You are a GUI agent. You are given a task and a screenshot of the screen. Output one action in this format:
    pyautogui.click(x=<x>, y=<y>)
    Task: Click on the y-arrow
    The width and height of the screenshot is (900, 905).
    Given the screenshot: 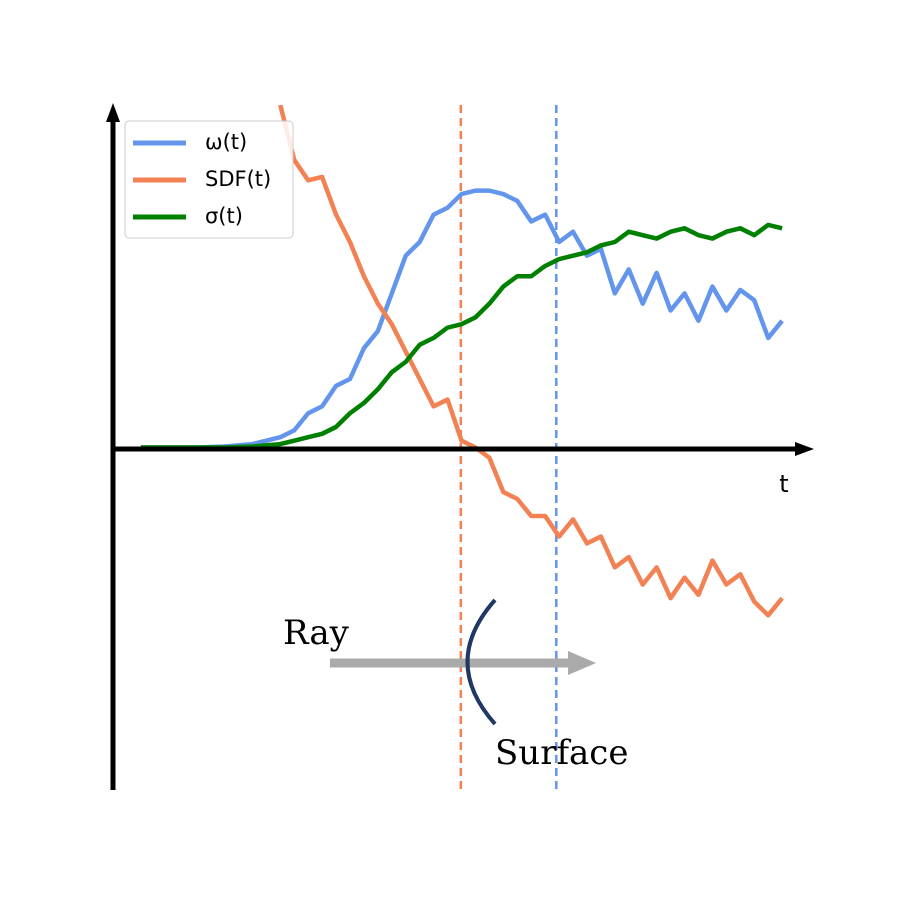 What is the action you would take?
    pyautogui.click(x=113, y=112)
    